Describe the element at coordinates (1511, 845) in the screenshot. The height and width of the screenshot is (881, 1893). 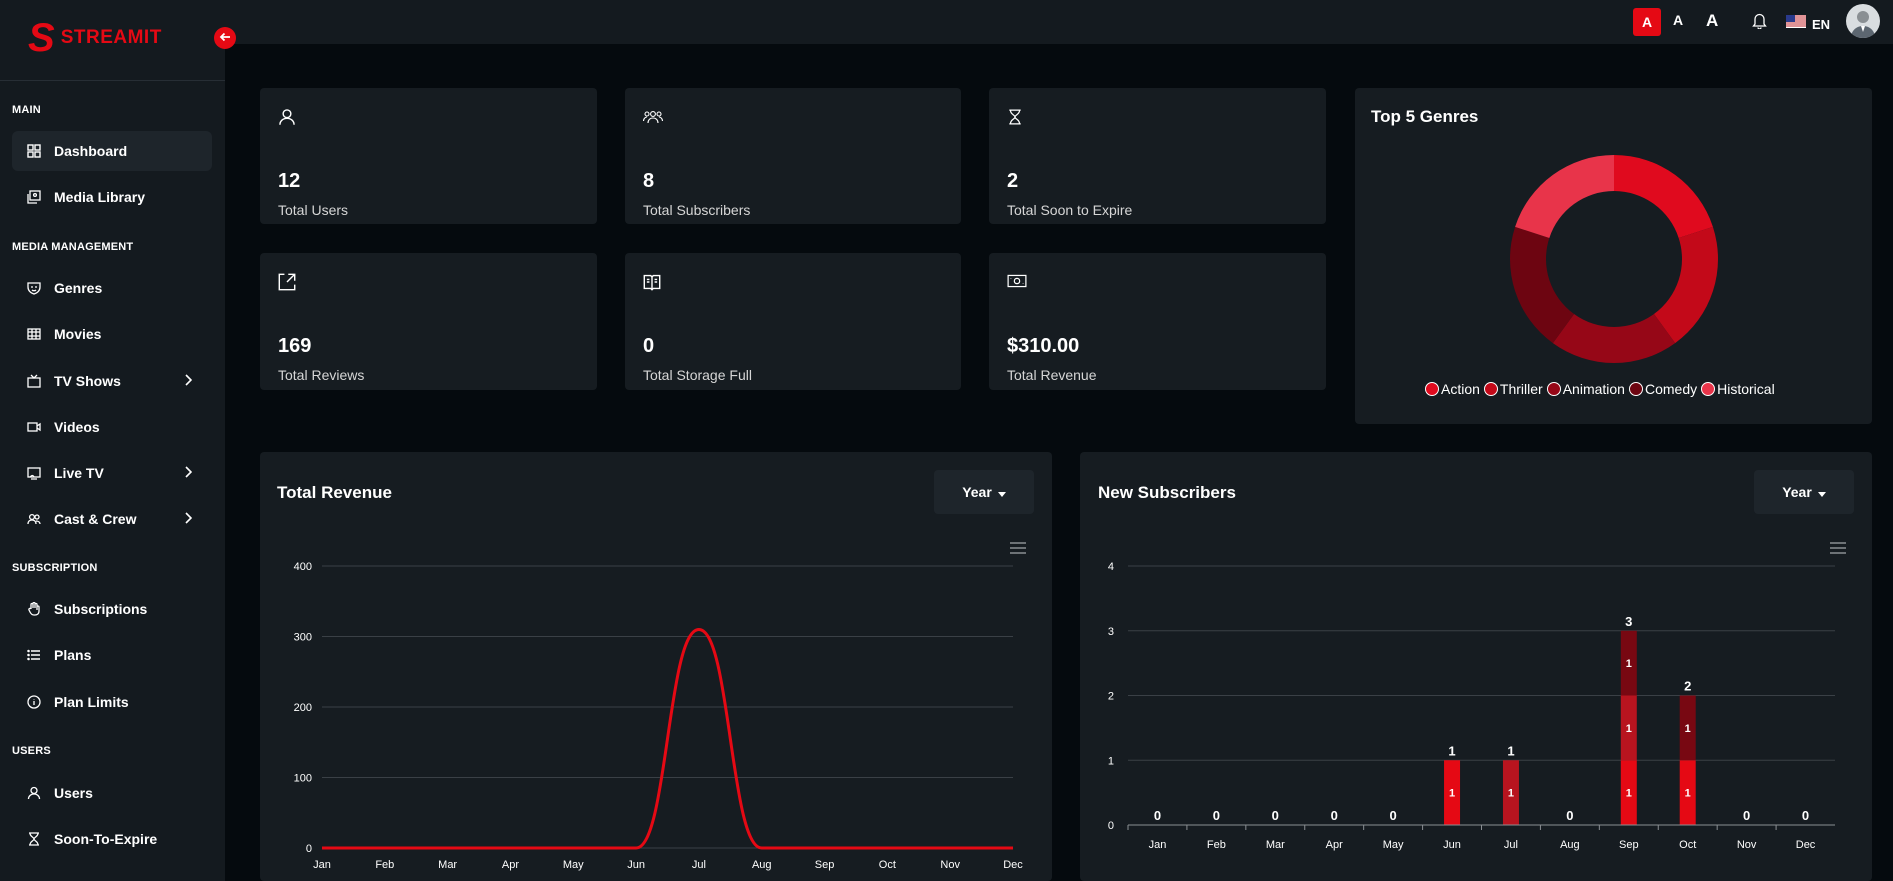
I see `x-tick-label: Jul` at that location.